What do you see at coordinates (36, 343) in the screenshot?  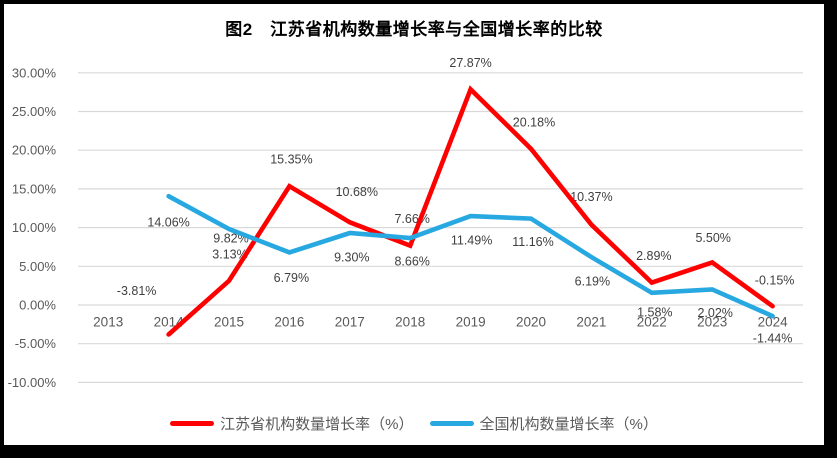 I see `y-tick-label: -5.00%` at bounding box center [36, 343].